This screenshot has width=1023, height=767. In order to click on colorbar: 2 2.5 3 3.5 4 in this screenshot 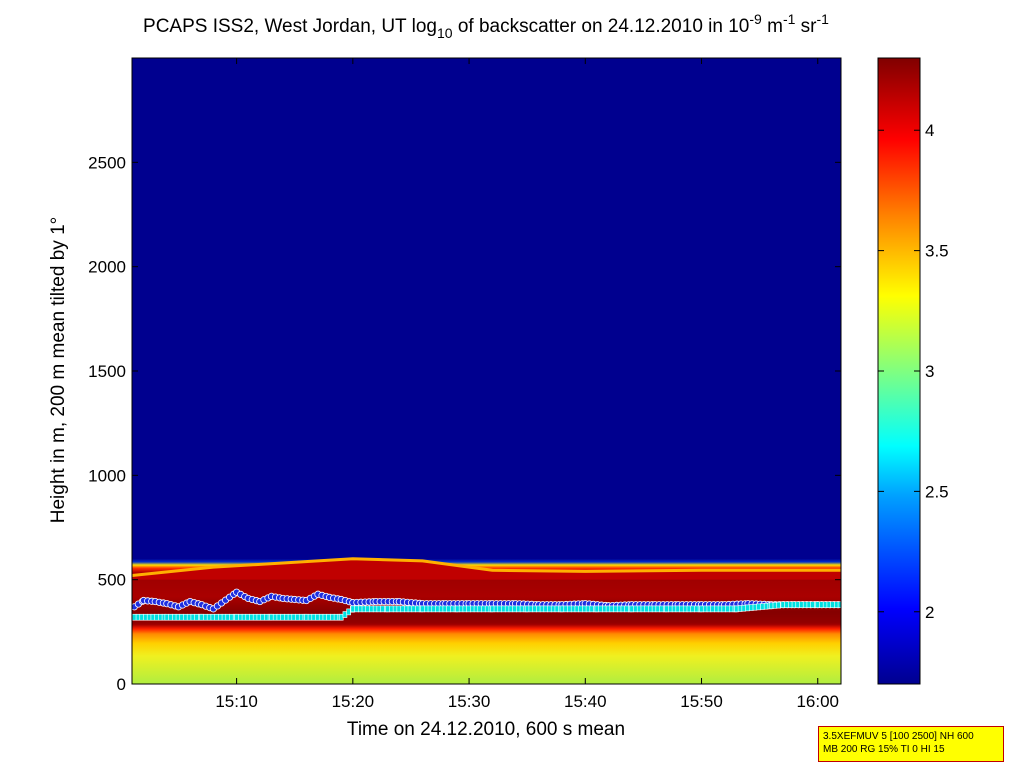, I will do `click(913, 371)`.